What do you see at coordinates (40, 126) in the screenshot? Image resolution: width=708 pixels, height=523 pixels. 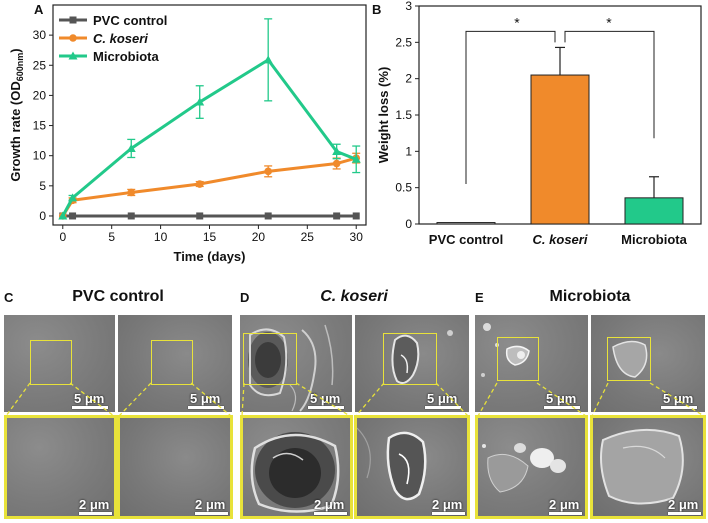 I see `y-tick-label: 15` at bounding box center [40, 126].